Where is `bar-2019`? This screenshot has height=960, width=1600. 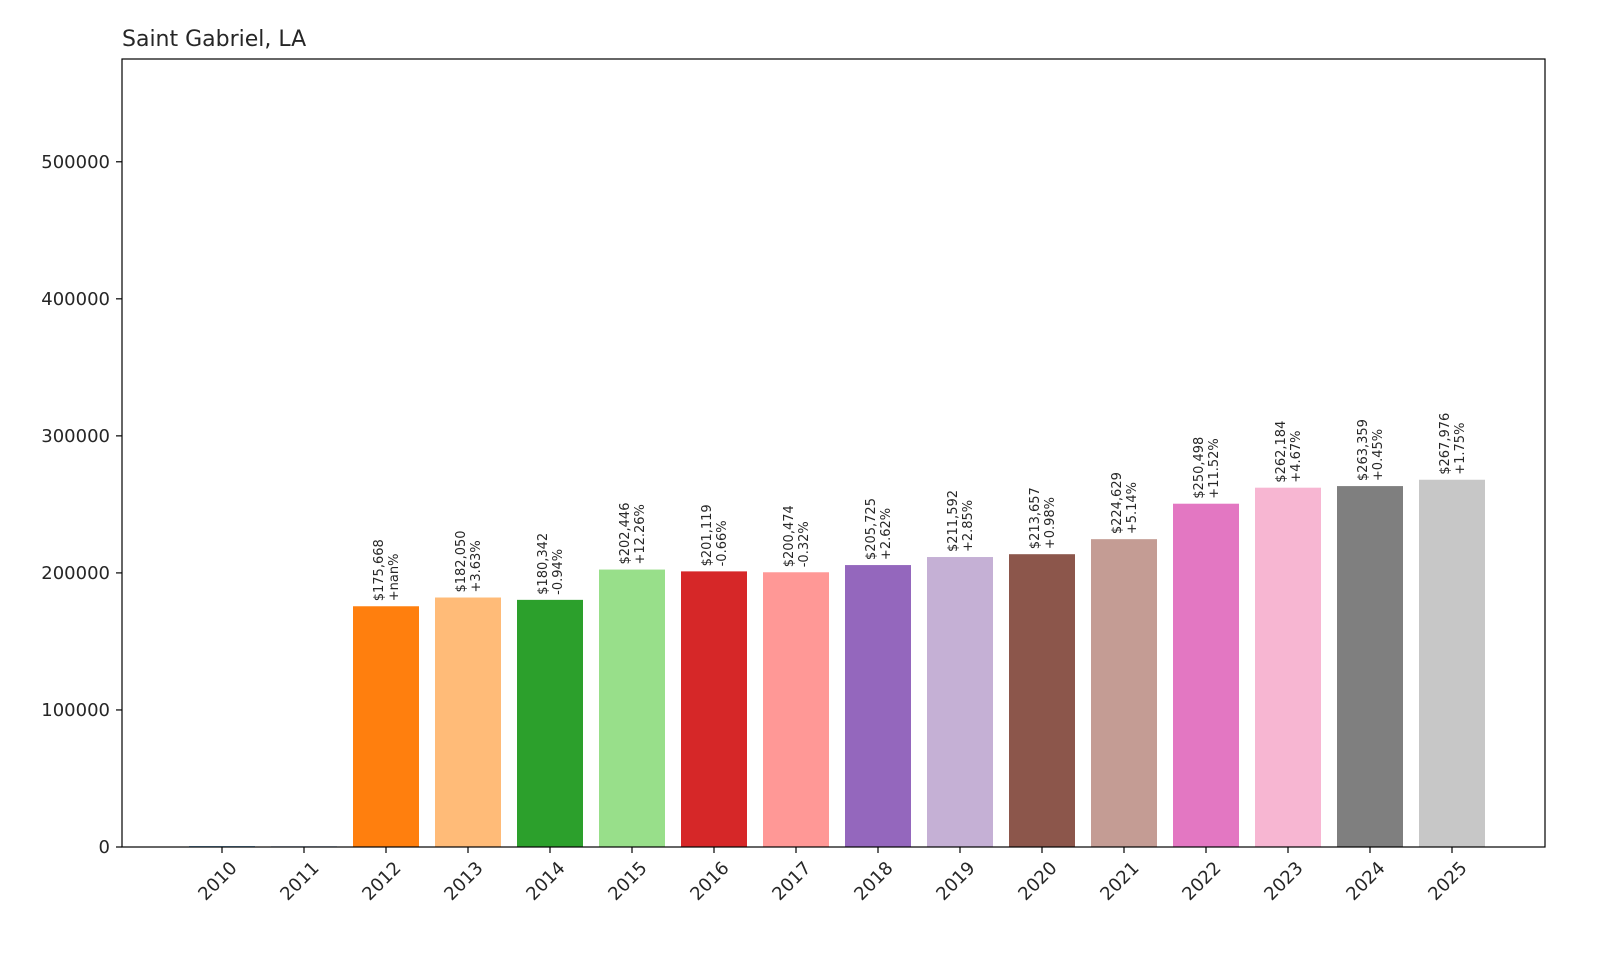
bar-2019 is located at coordinates (960, 702).